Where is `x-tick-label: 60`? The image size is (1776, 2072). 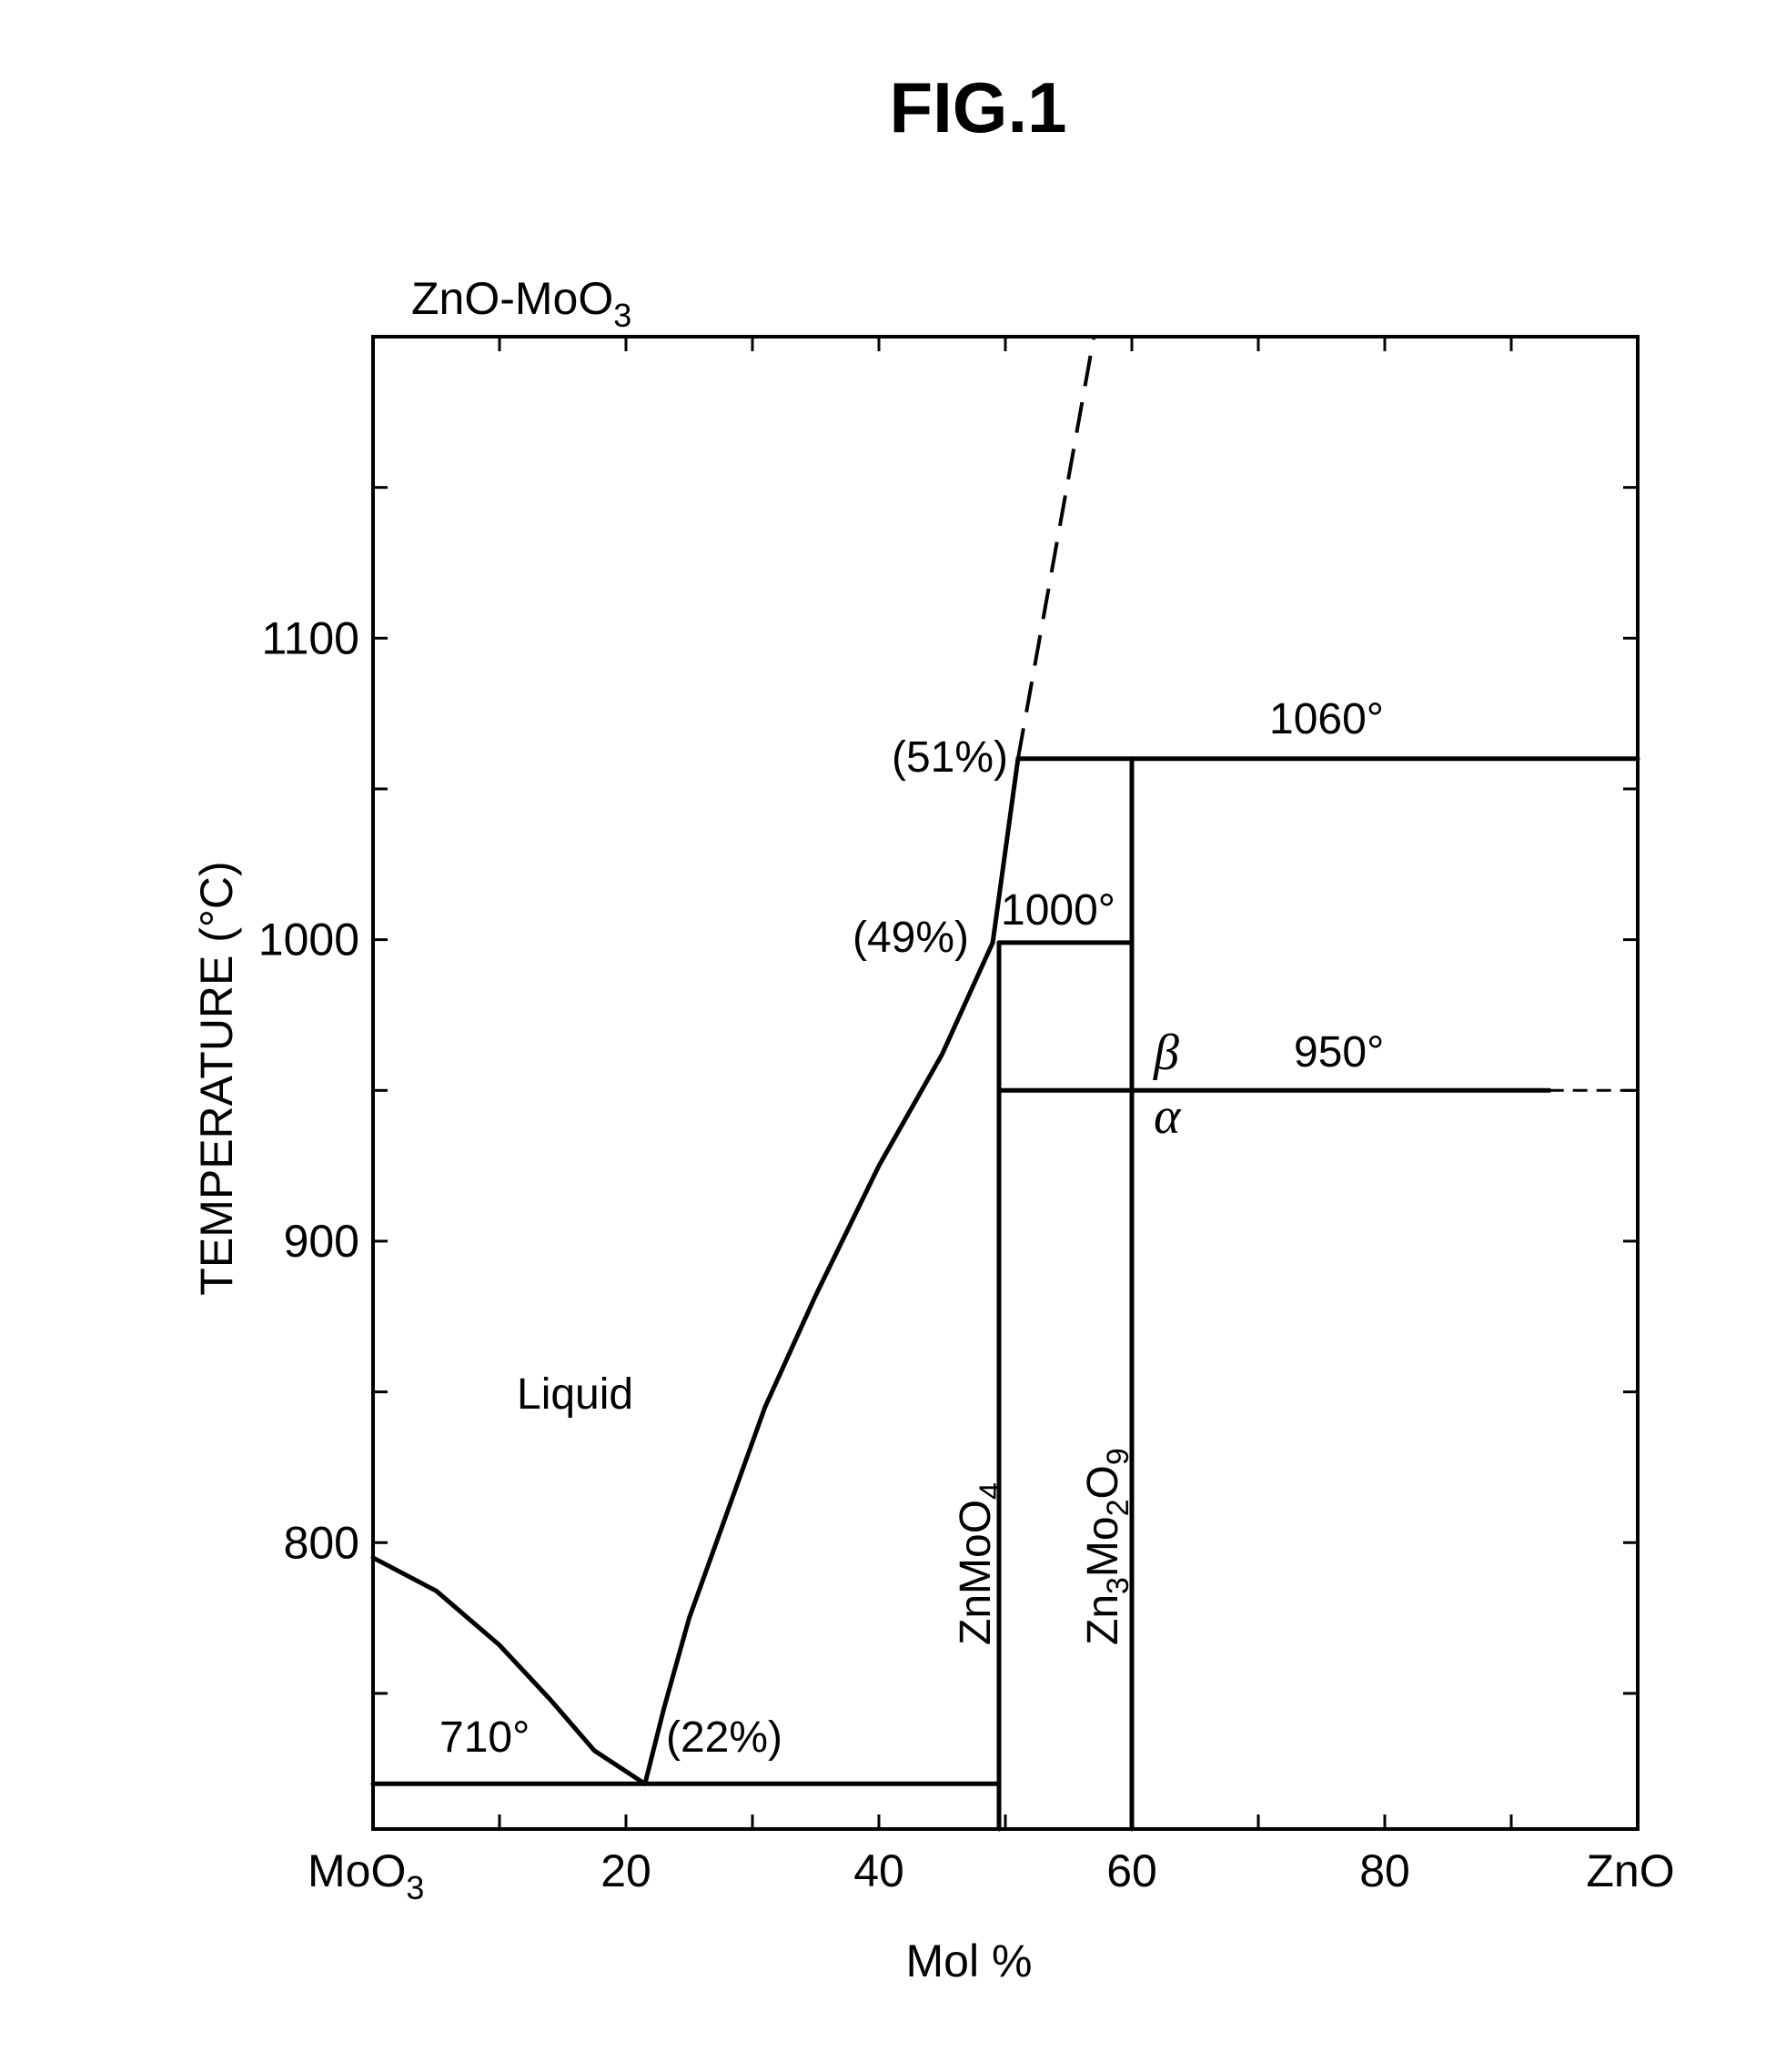 x-tick-label: 60 is located at coordinates (1132, 1870).